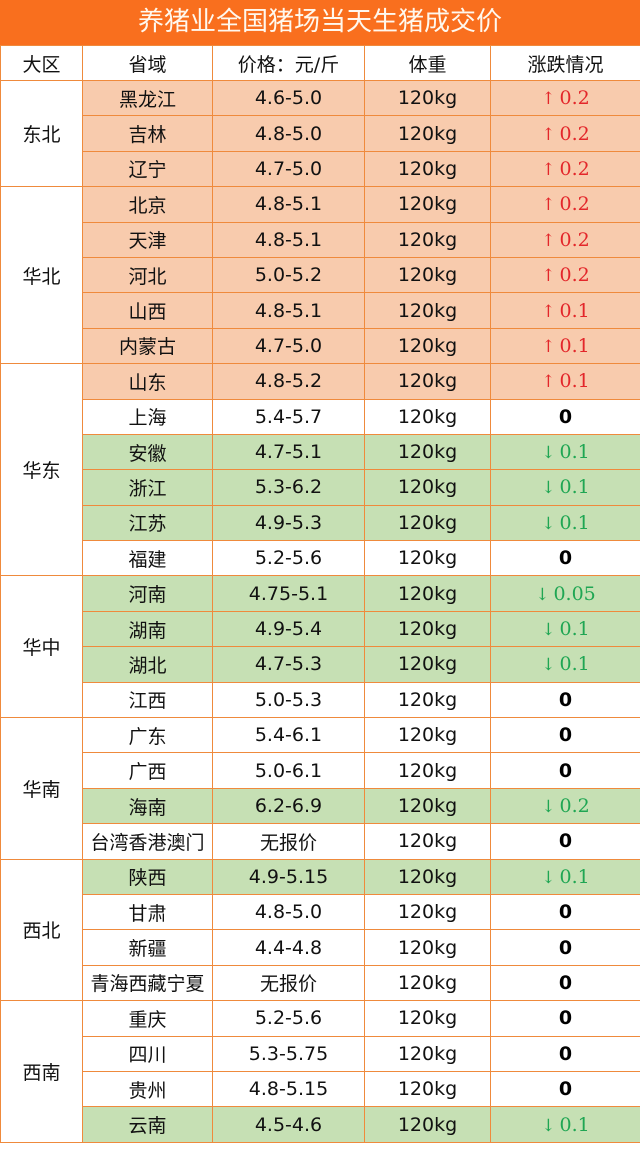 This screenshot has height=1159, width=640. I want to click on region-cell: 东北, so click(41, 133).